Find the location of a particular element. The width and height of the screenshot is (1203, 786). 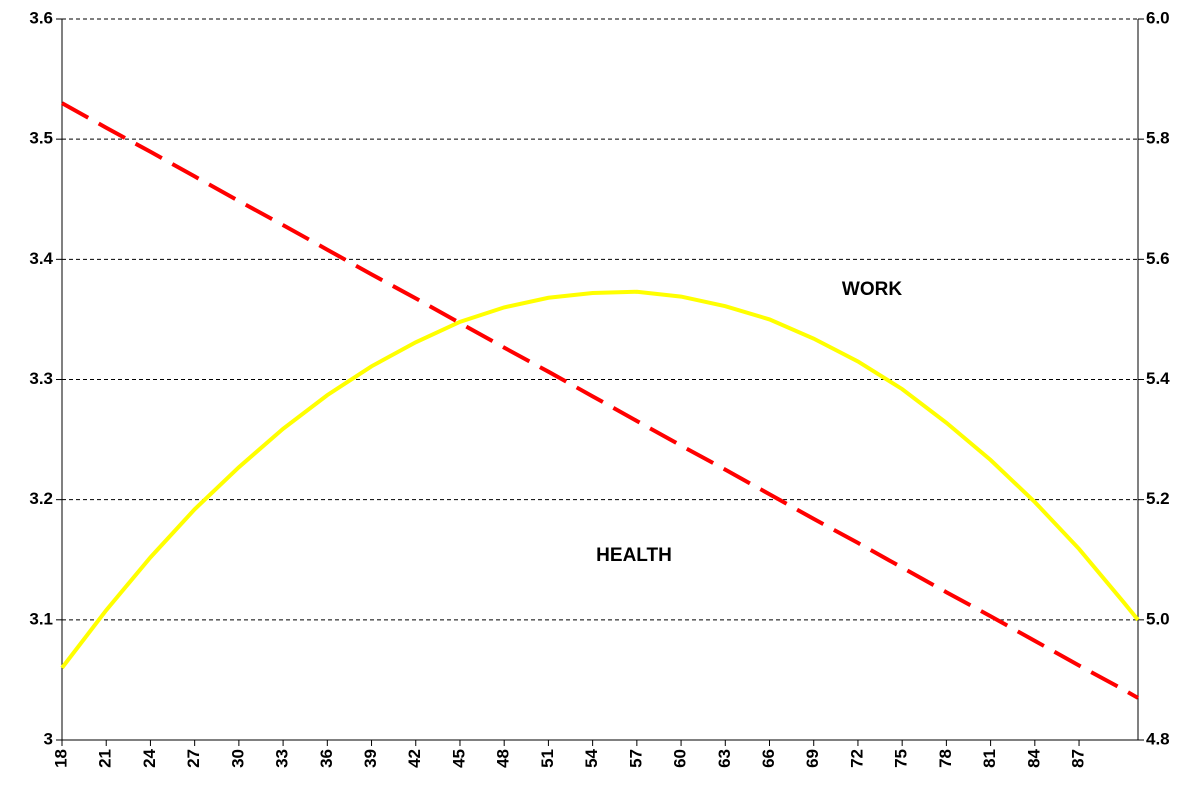

y-tick-label: 3.6 is located at coordinates (41, 17).